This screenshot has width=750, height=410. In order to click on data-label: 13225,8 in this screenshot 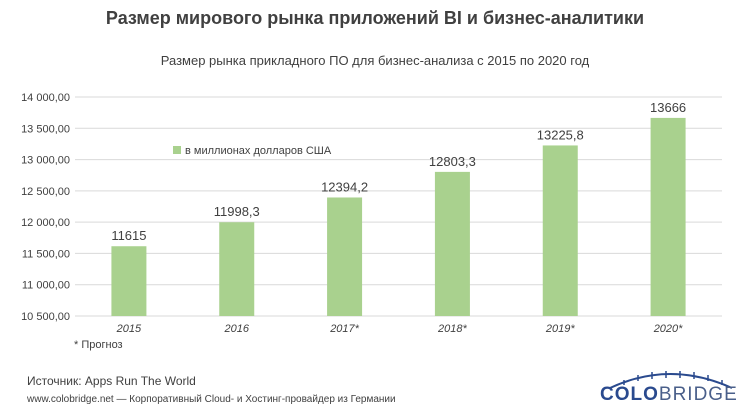, I will do `click(560, 134)`.